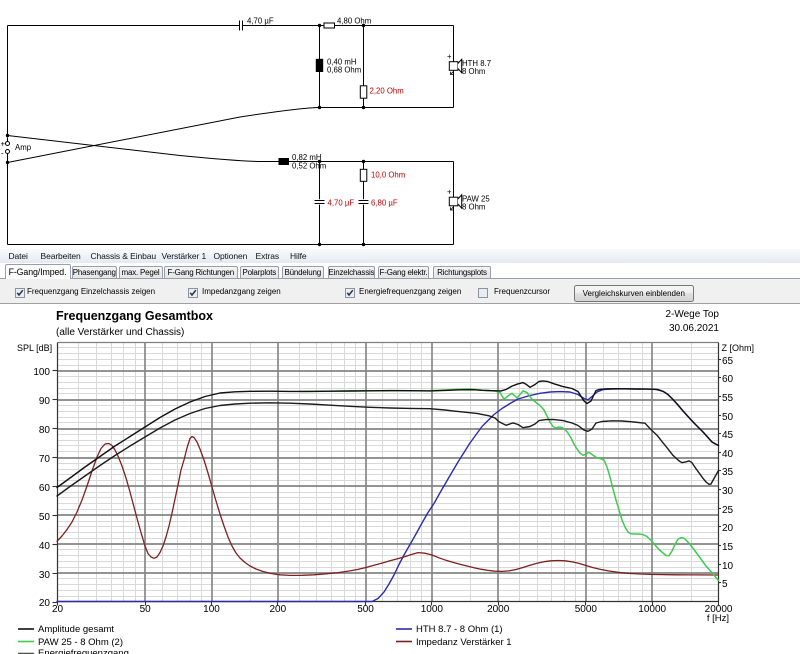 This screenshot has width=800, height=654. What do you see at coordinates (341, 62) in the screenshot?
I see `svg-text: 0,40 mH` at bounding box center [341, 62].